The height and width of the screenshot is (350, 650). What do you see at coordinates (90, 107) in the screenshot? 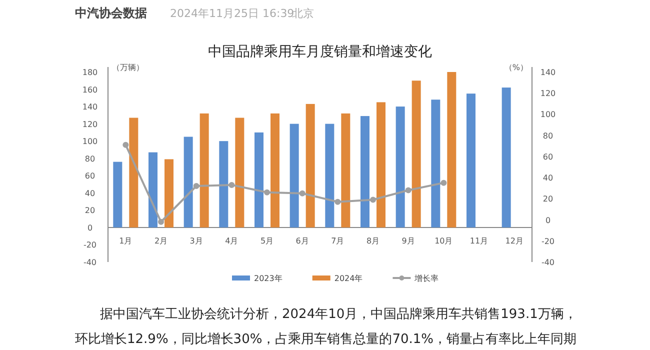
I see `y-tick-label: 140` at bounding box center [90, 107].